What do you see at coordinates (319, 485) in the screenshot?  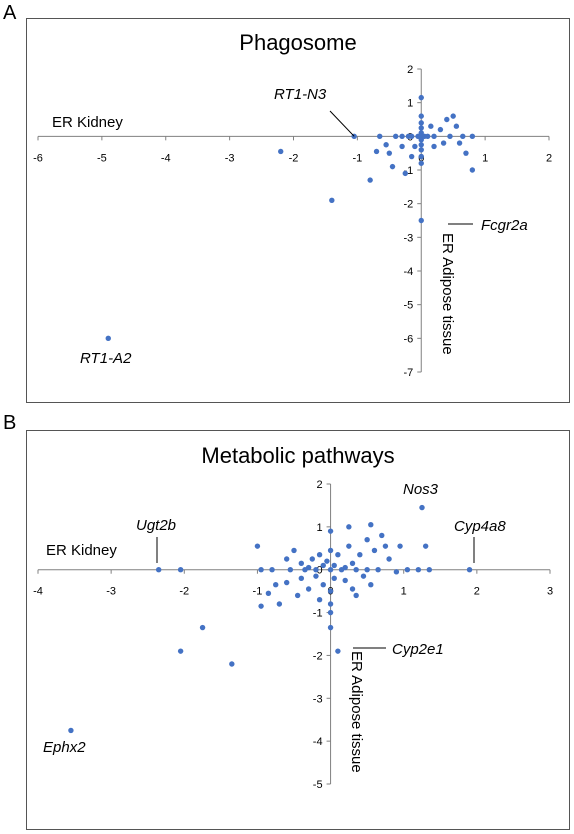 I see `chart-b-y-tick-label: 2` at bounding box center [319, 485].